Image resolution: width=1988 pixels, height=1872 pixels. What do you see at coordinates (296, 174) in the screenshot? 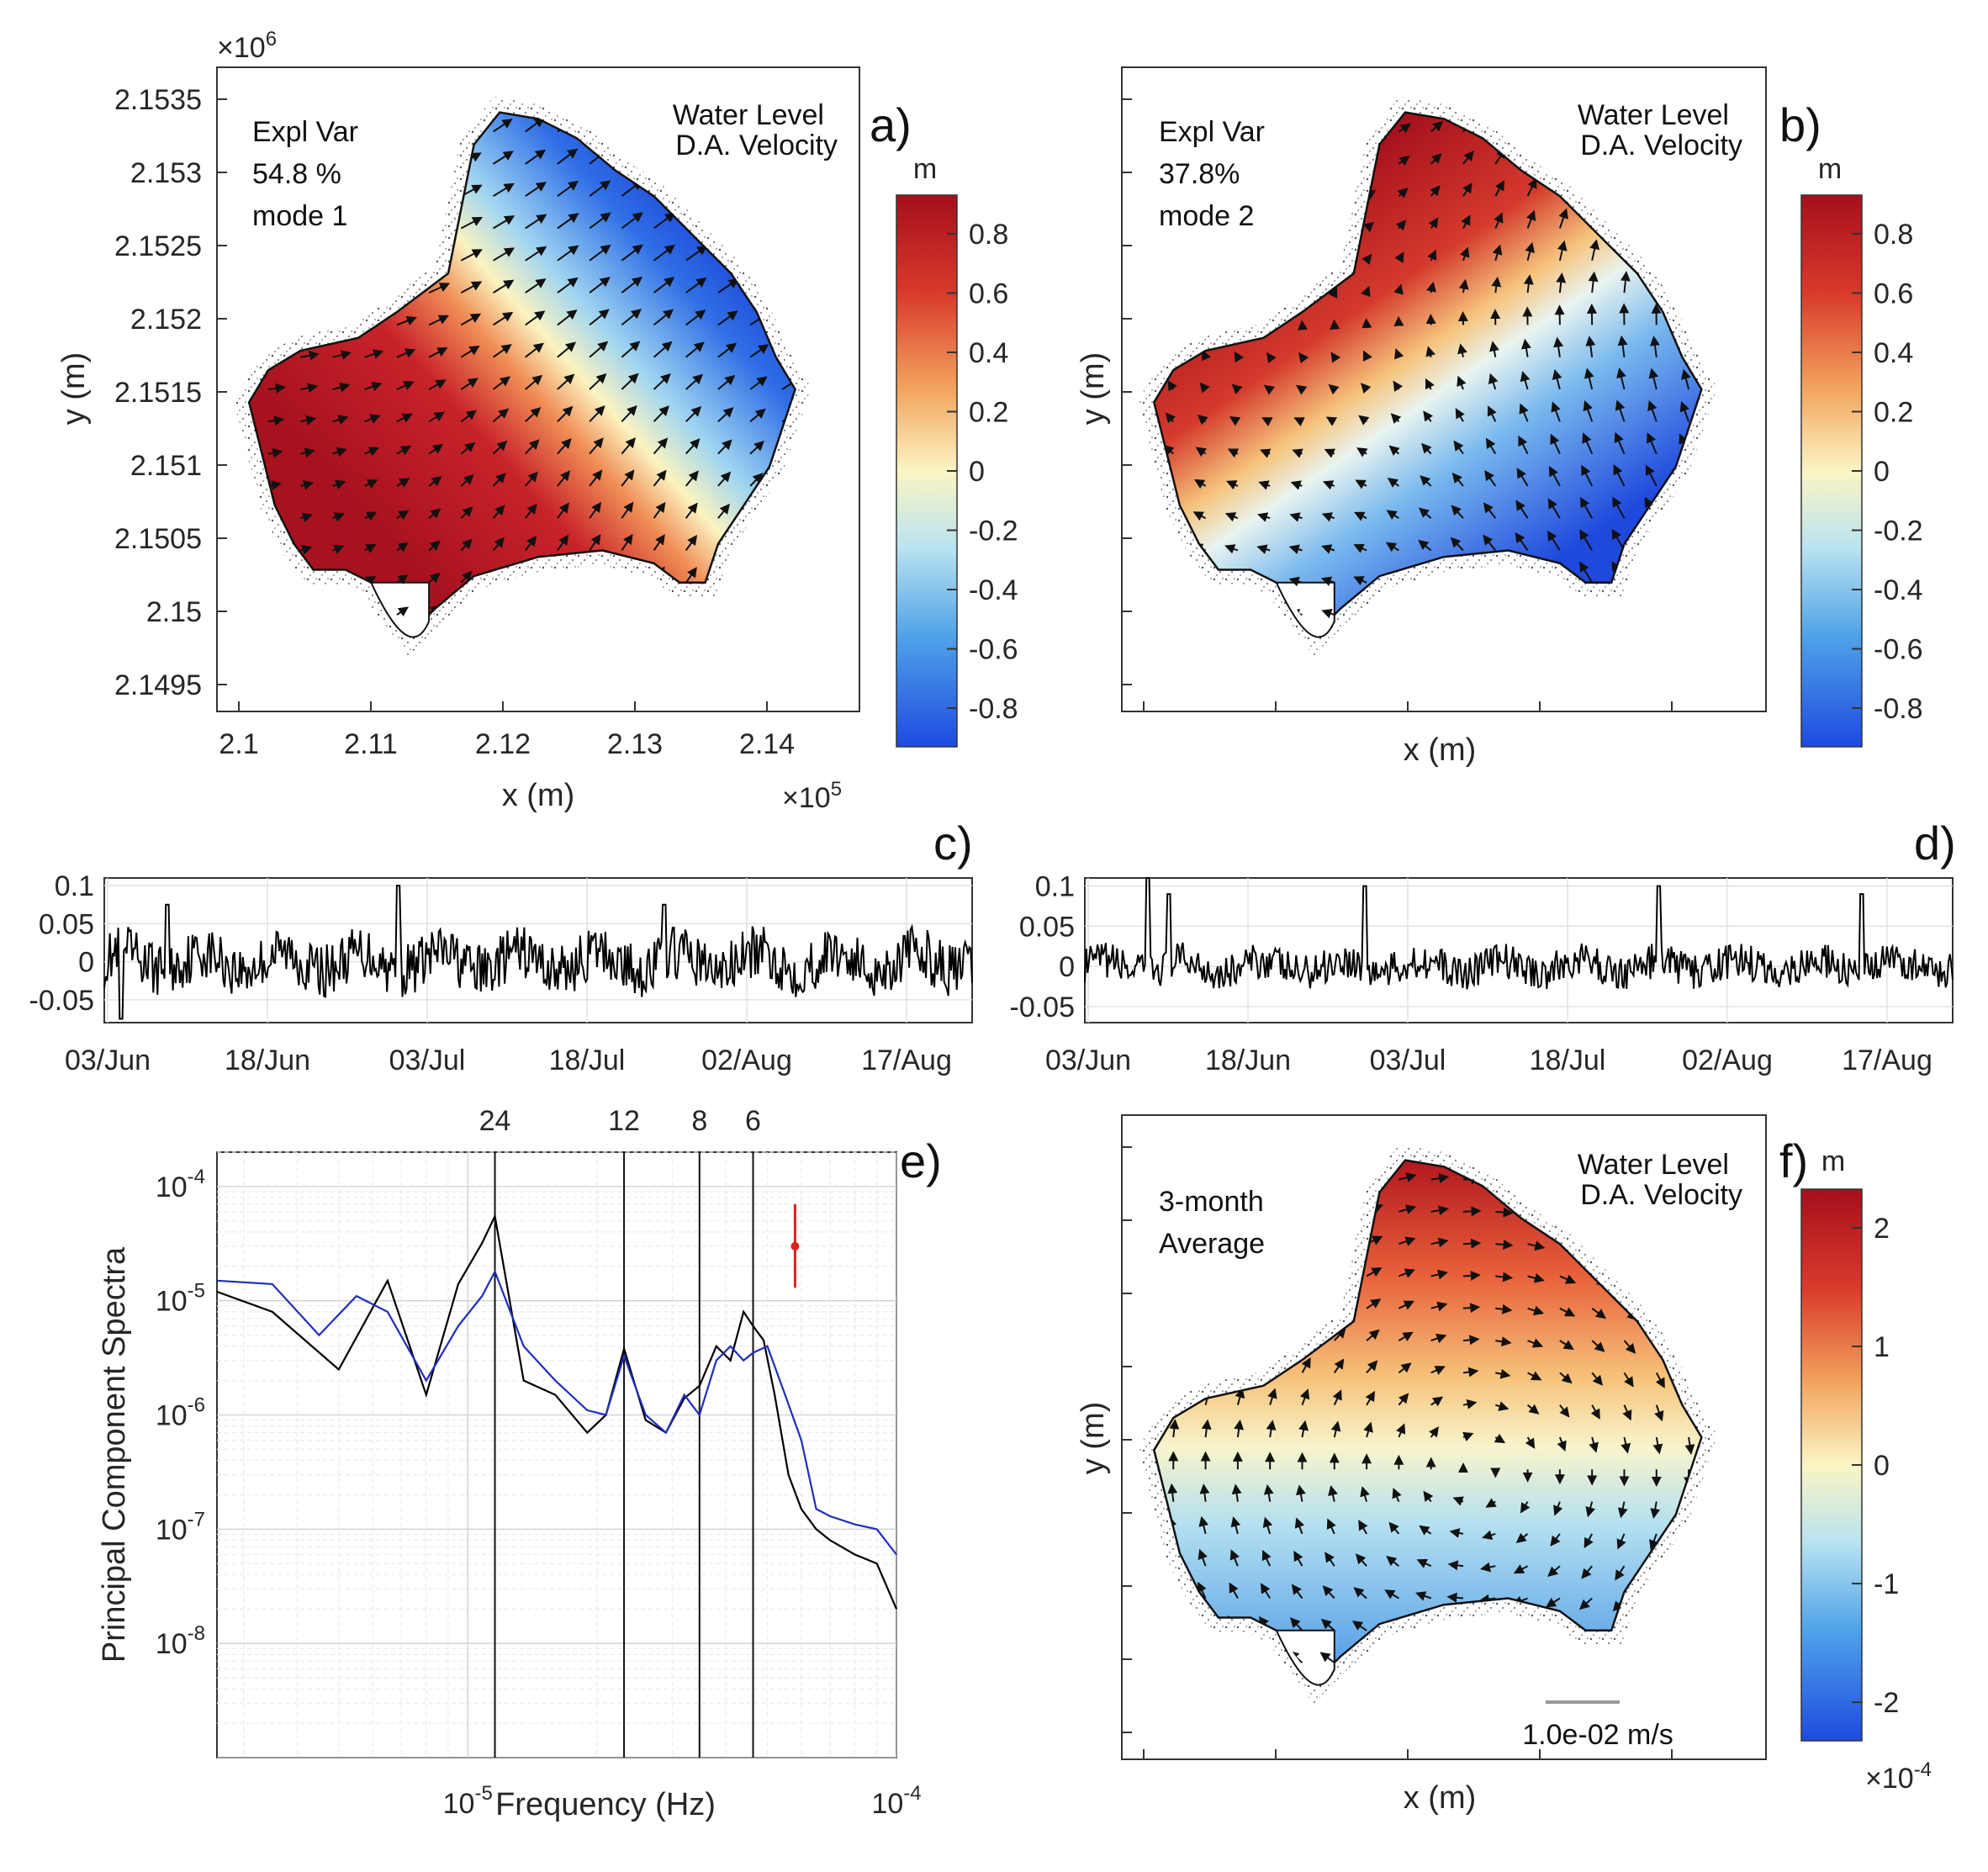
I see `panel-a-inset-2: 54.8 %` at bounding box center [296, 174].